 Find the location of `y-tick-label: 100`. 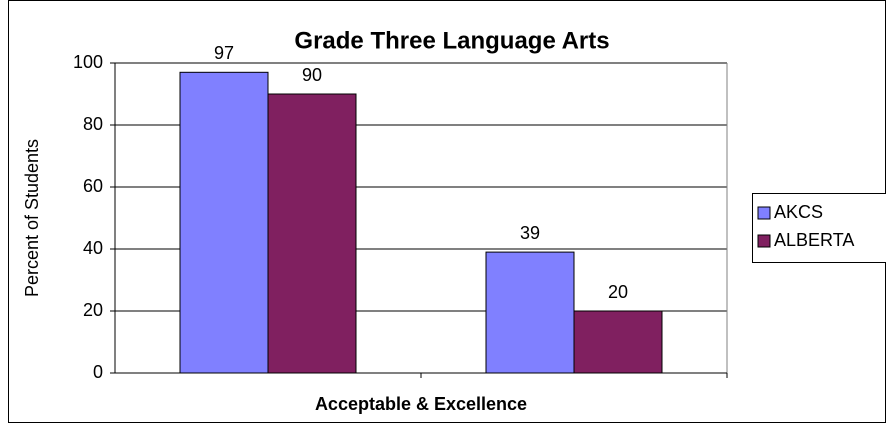

y-tick-label: 100 is located at coordinates (88, 62).